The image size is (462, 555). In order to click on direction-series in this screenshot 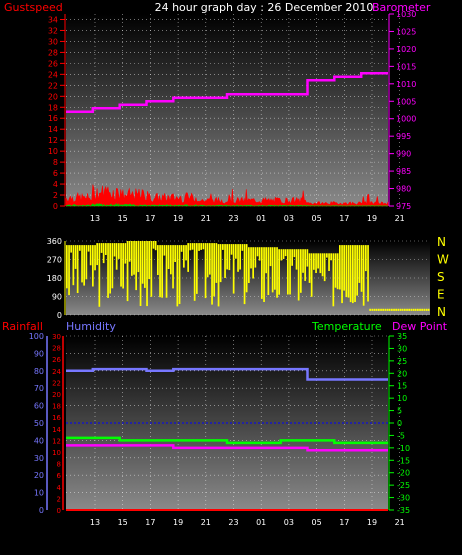, I will do `click(248, 276)`.